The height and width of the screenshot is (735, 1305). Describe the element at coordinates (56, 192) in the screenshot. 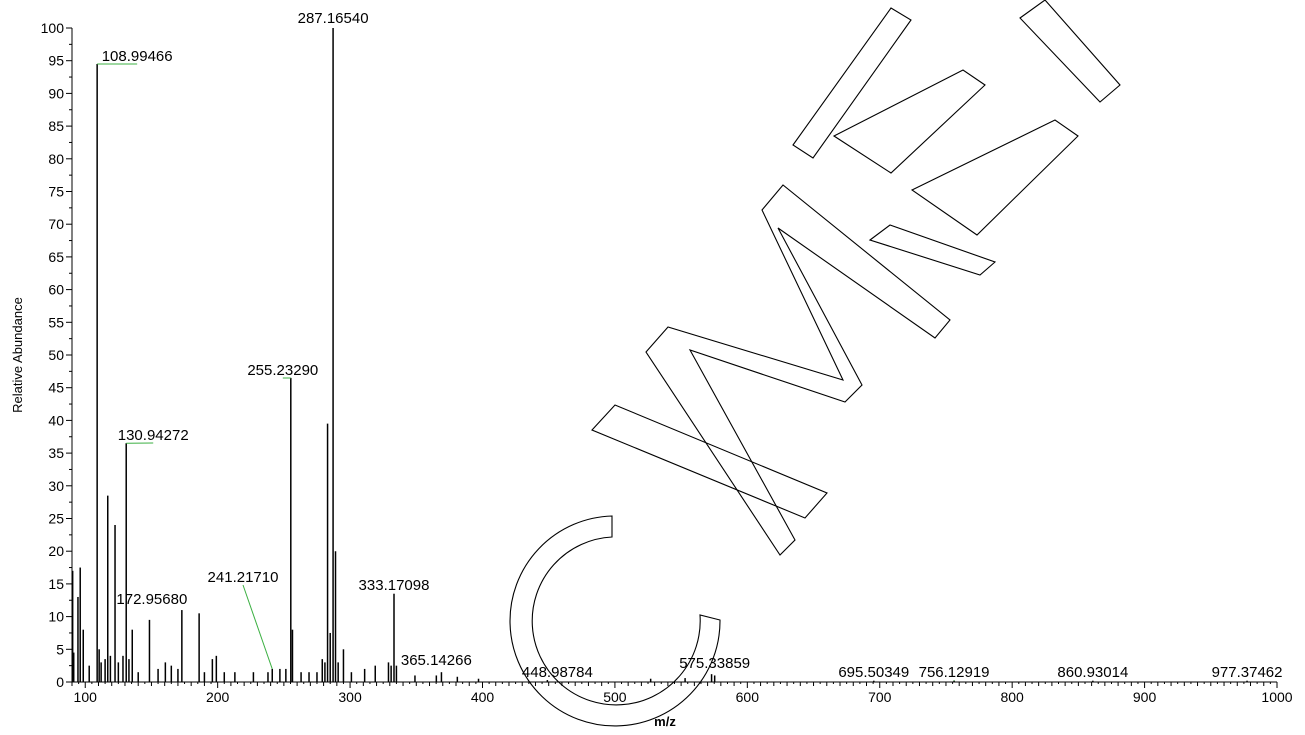

I see `y-tick-label: 75` at that location.